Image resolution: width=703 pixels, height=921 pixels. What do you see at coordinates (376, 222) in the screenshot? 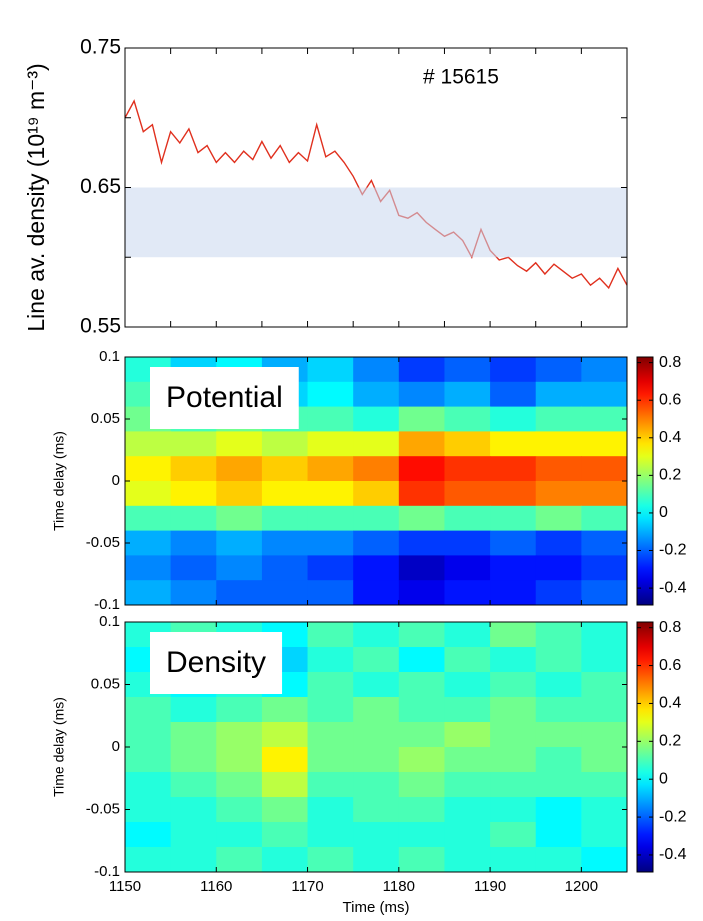
I see `shaded-band` at bounding box center [376, 222].